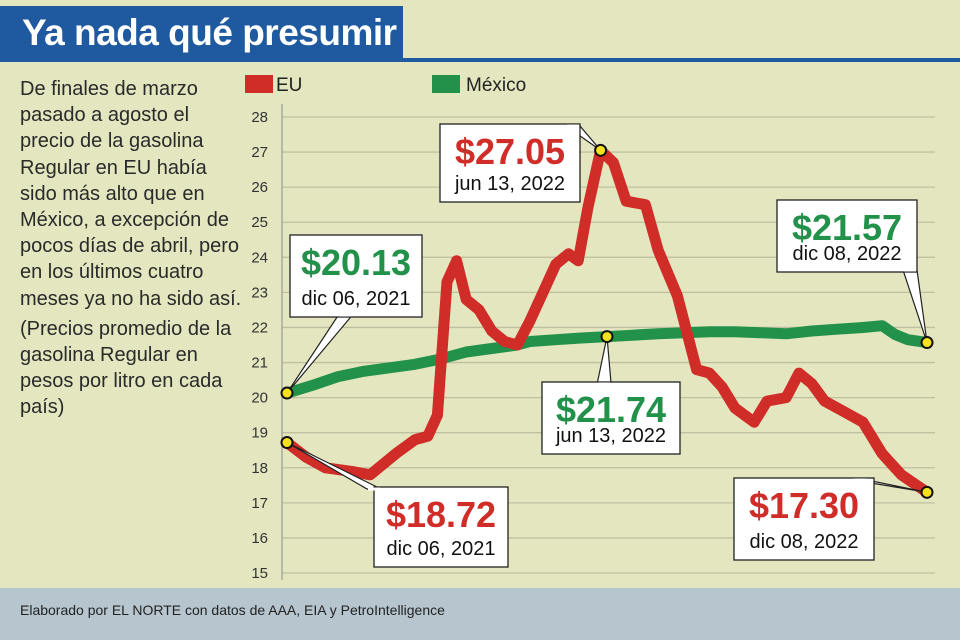 The height and width of the screenshot is (640, 960). I want to click on callout-price: $20.13, so click(356, 262).